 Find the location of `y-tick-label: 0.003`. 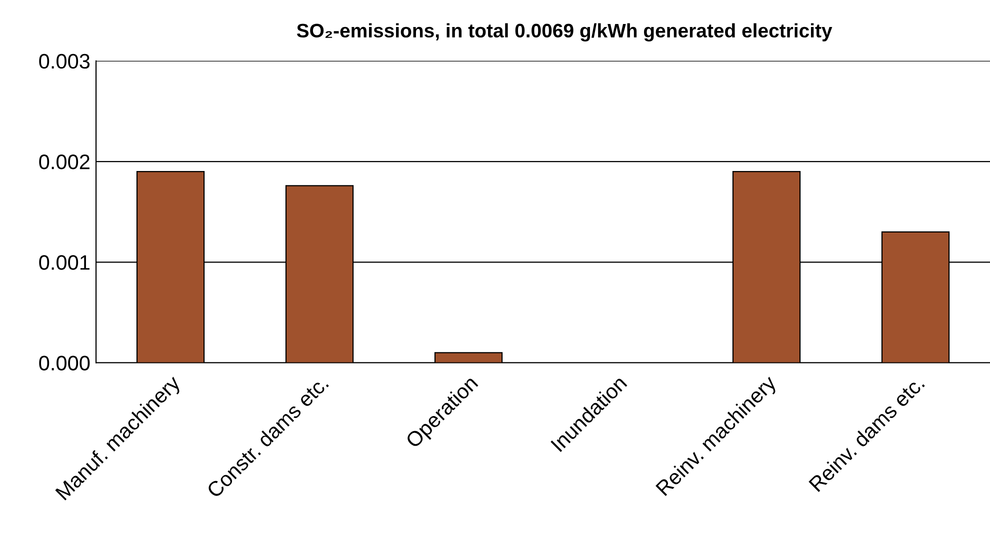

y-tick-label: 0.003 is located at coordinates (64, 61).